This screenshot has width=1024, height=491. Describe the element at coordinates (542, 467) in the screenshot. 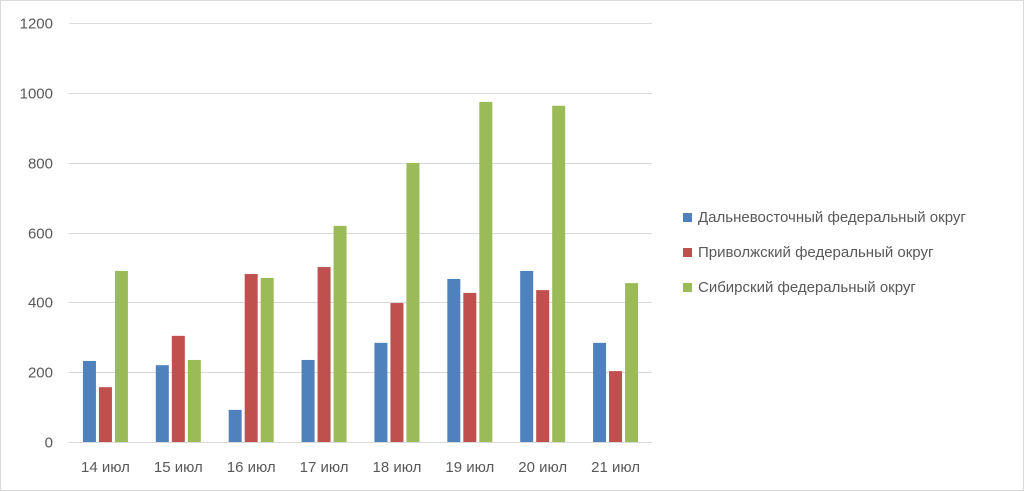

I see `x-tick-label: 20 июл` at that location.